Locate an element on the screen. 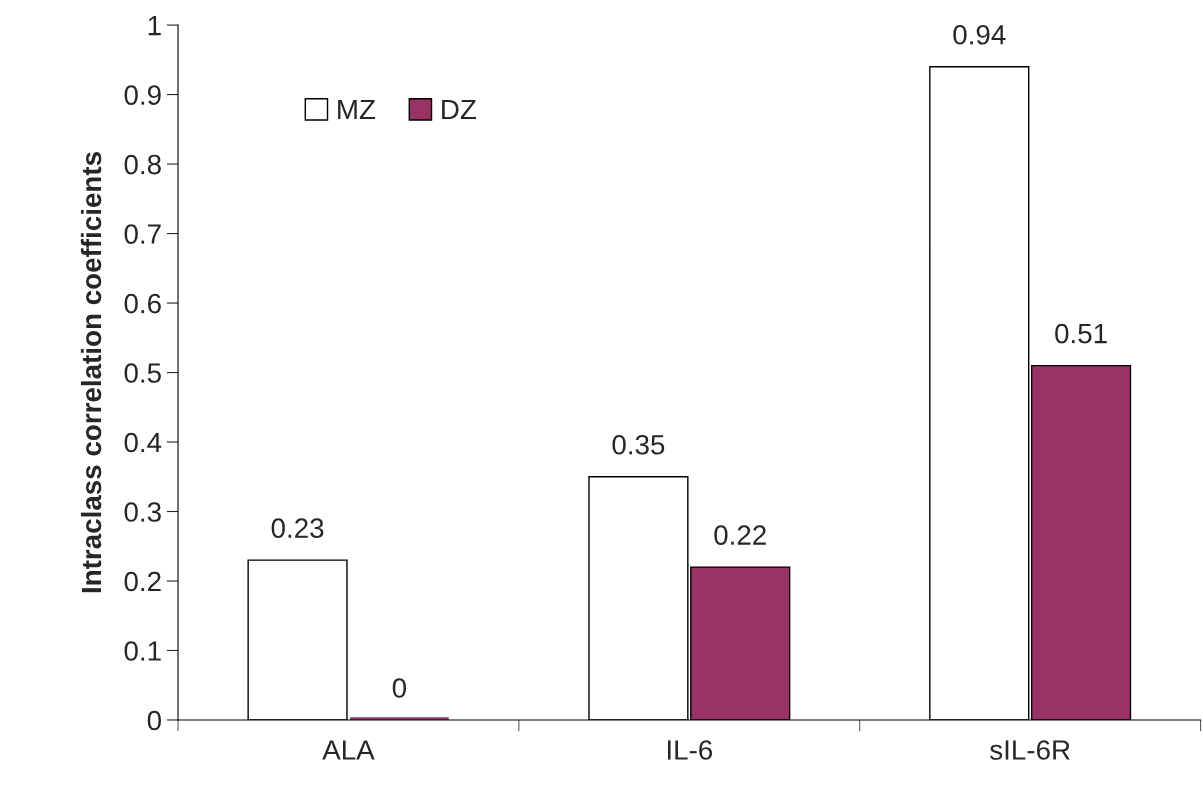  data-label: 0.51 is located at coordinates (1081, 333).